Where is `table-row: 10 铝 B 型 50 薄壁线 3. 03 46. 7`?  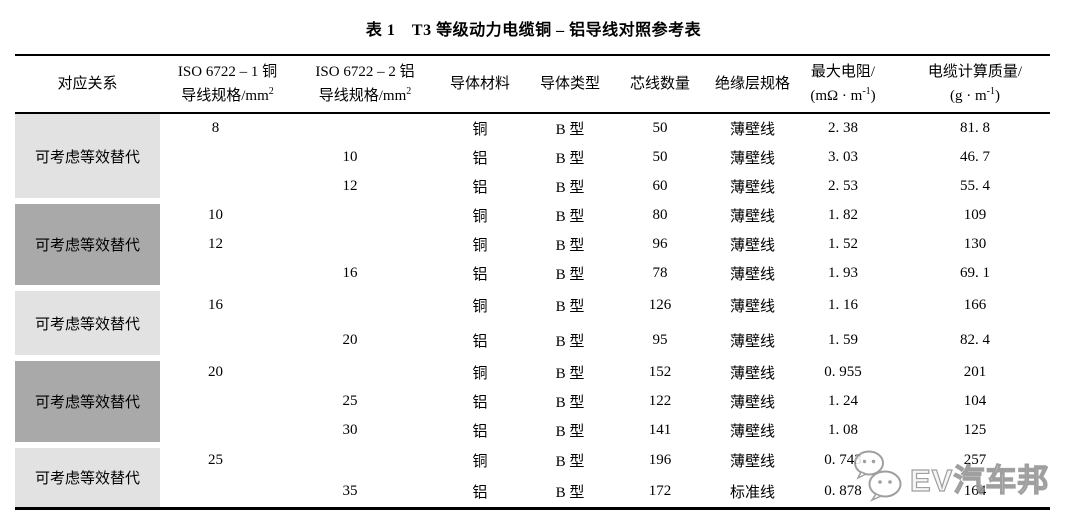
table-row: 10 铝 B 型 50 薄壁线 3. 03 46. 7 is located at coordinates (532, 157).